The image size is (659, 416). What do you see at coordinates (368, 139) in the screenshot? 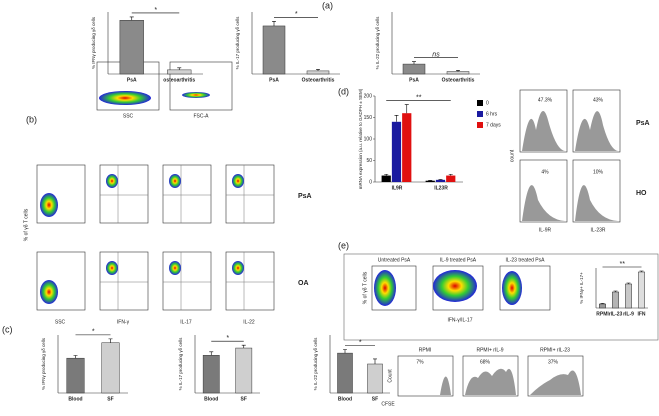
I see `y-tick-label: 100` at bounding box center [368, 139].